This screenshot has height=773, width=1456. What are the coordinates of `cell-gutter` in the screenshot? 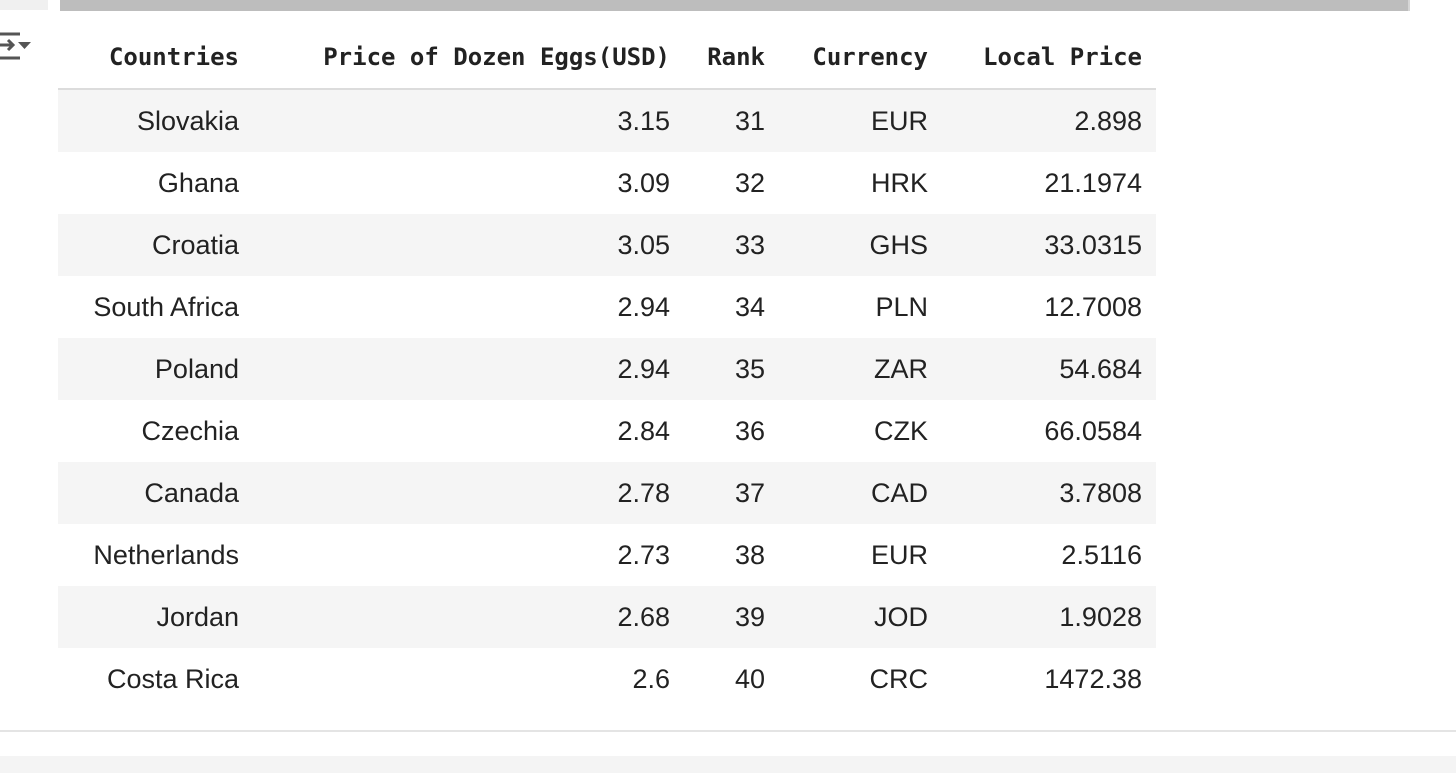 It's located at (24, 5).